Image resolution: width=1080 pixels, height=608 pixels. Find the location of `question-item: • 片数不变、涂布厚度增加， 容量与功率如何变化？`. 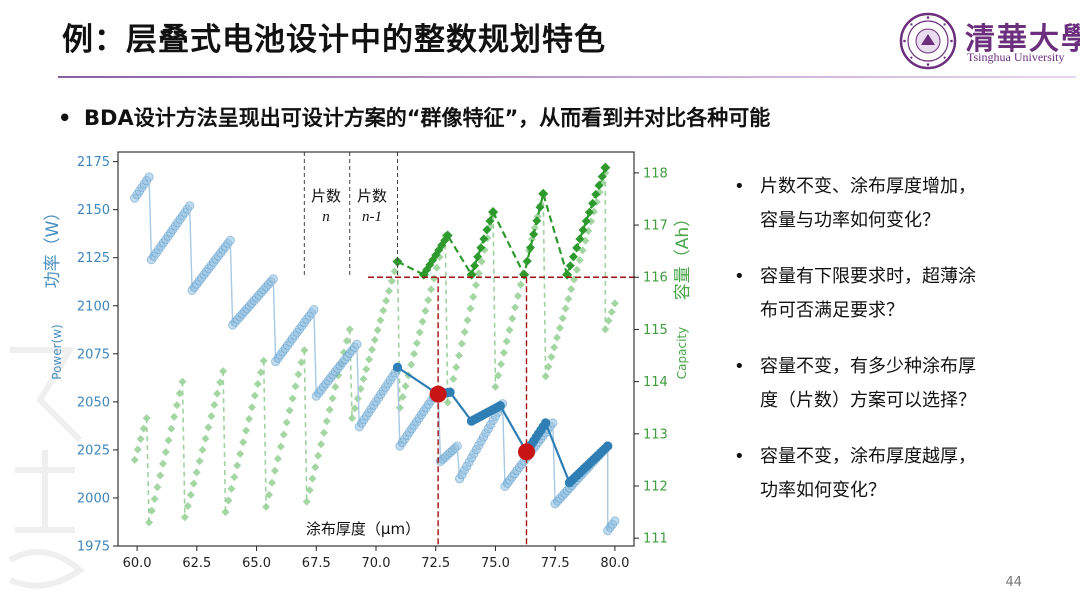

question-item: • 片数不变、涂布厚度增加， 容量与功率如何变化？ is located at coordinates (895, 204).